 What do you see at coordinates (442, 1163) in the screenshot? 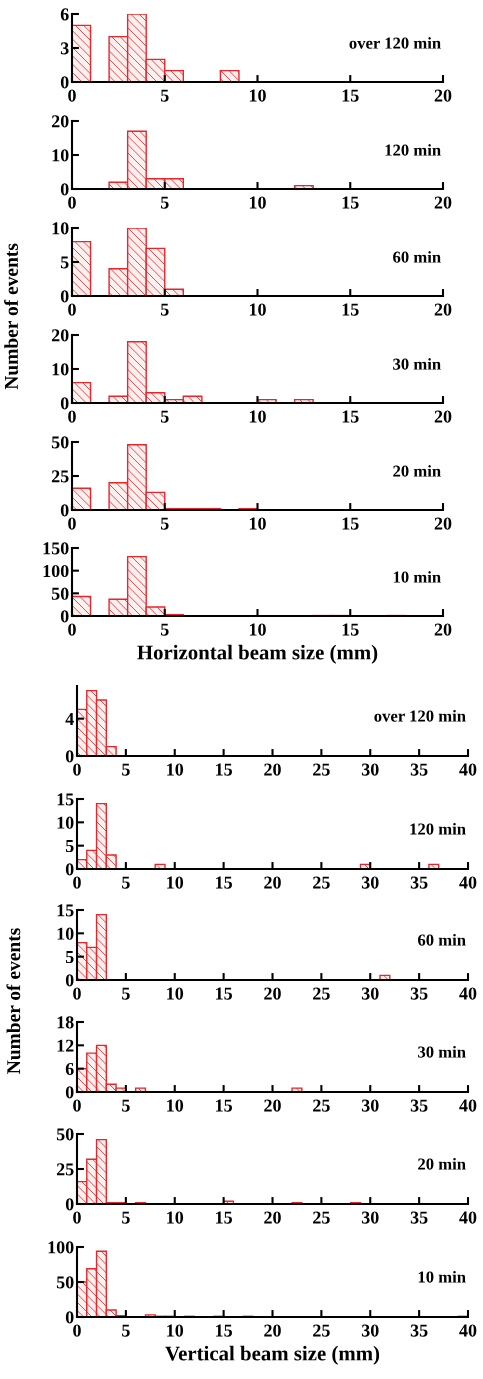
I see `annotation: 20 min` at bounding box center [442, 1163].